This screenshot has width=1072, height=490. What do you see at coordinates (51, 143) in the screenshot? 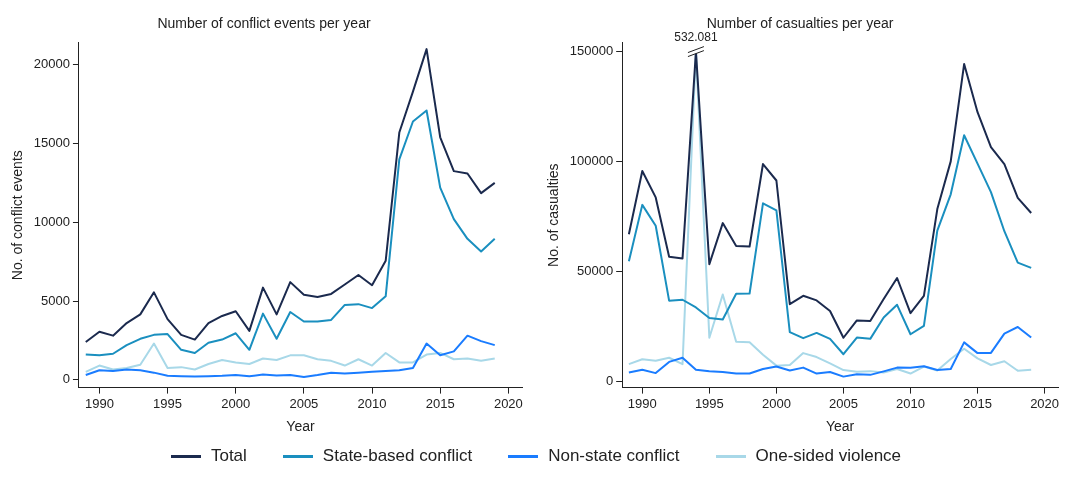
I see `y-tick-label: 15000` at bounding box center [51, 143].